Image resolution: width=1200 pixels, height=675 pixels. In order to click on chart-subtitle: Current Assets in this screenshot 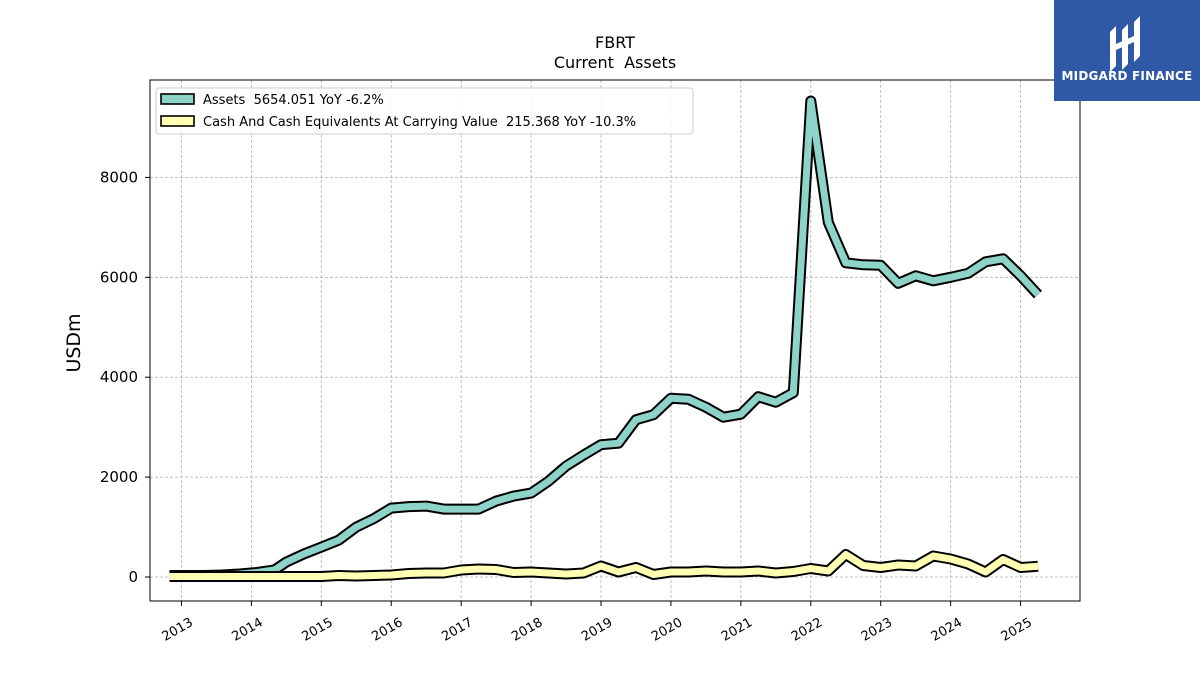, I will do `click(615, 62)`.